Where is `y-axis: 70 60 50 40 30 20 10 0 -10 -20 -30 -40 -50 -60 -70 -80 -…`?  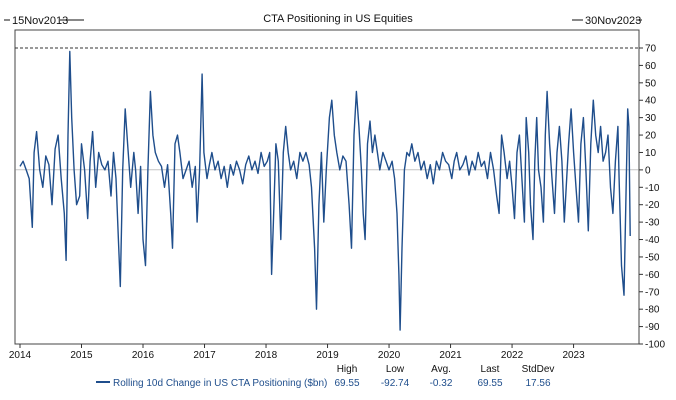 y-axis: 70 60 50 40 30 20 10 0 -10 -20 -30 -40 -50 -60 -70 -80 -… is located at coordinates (652, 197).